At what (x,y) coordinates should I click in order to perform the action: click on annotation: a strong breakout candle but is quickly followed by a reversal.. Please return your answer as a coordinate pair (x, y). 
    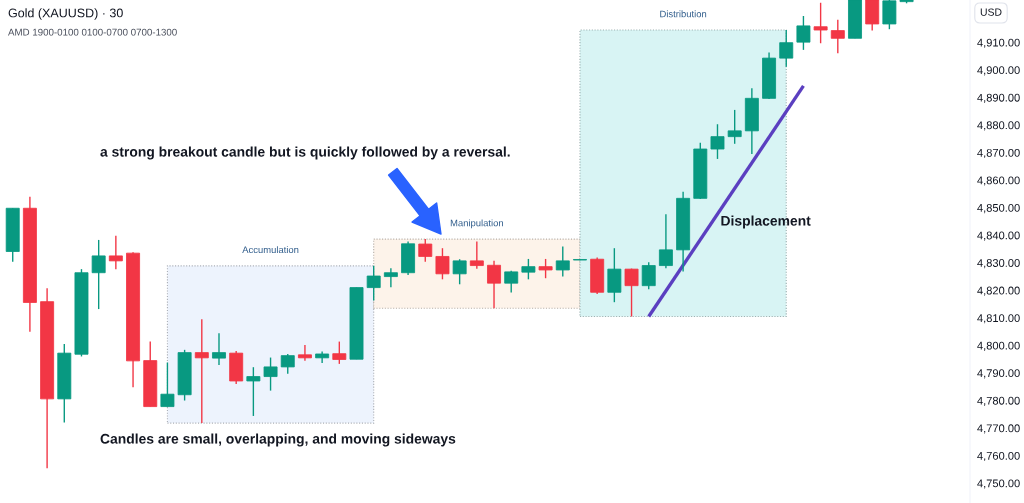
    Looking at the image, I should click on (305, 153).